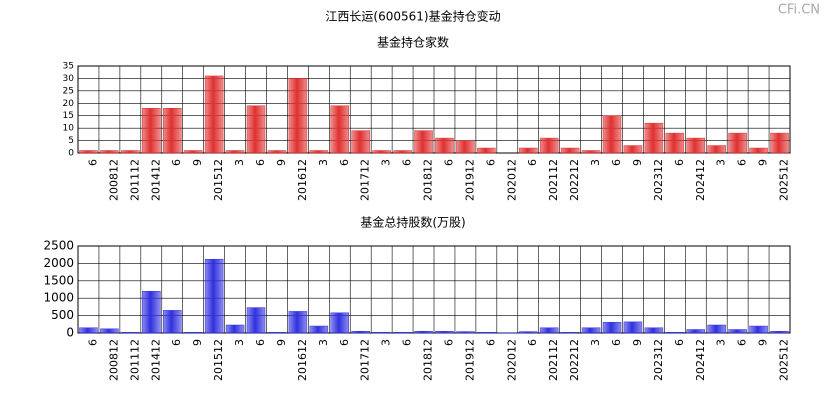 The height and width of the screenshot is (400, 825). I want to click on x-tick-label: 201912, so click(469, 360).